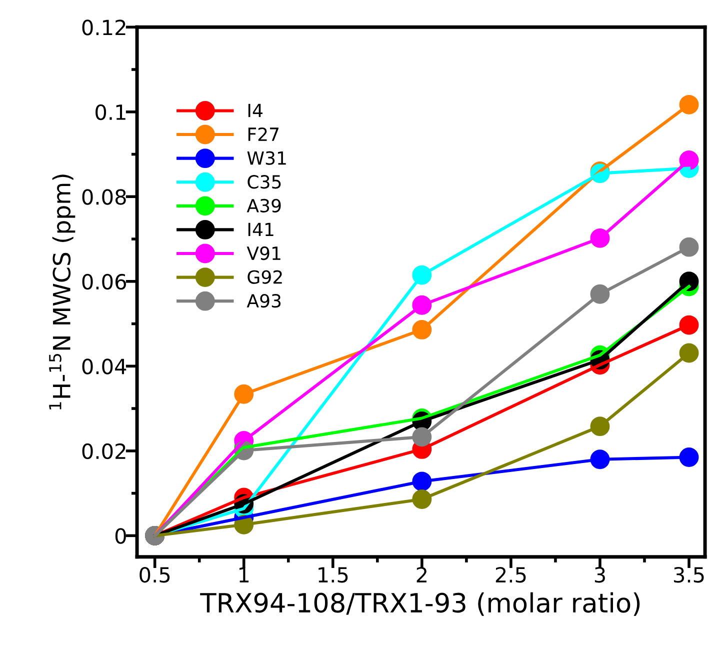  Describe the element at coordinates (263, 301) in the screenshot. I see `legend-label: A93` at that location.